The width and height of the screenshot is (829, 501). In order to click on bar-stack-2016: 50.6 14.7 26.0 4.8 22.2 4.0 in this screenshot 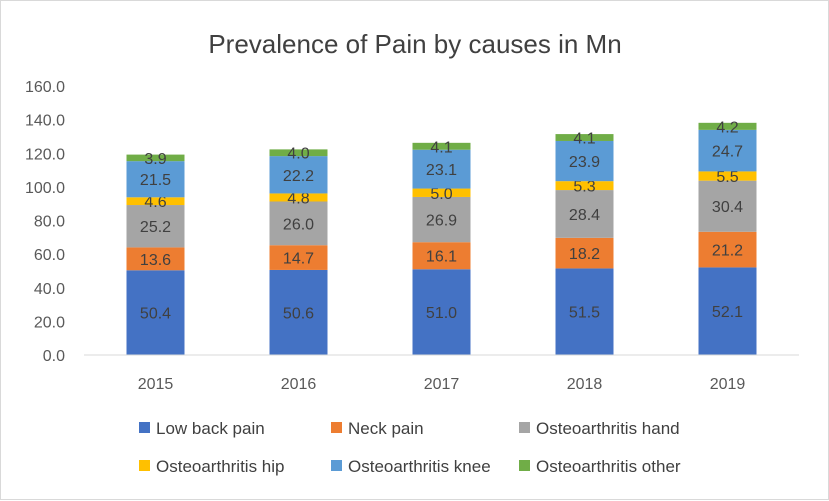, I will do `click(298, 250)`.